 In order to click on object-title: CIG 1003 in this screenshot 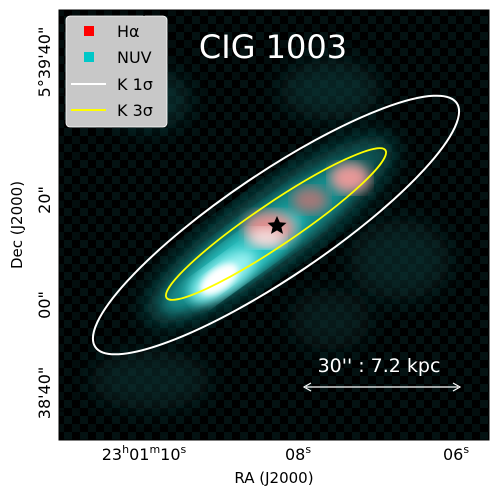, I will do `click(273, 47)`.